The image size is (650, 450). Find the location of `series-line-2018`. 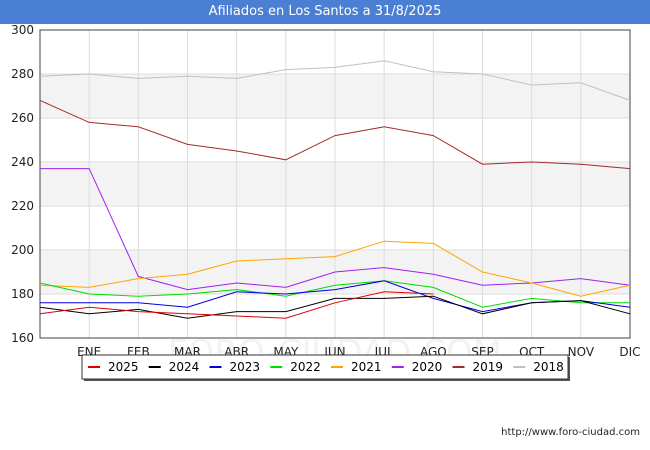

series-line-2018 is located at coordinates (335, 80).